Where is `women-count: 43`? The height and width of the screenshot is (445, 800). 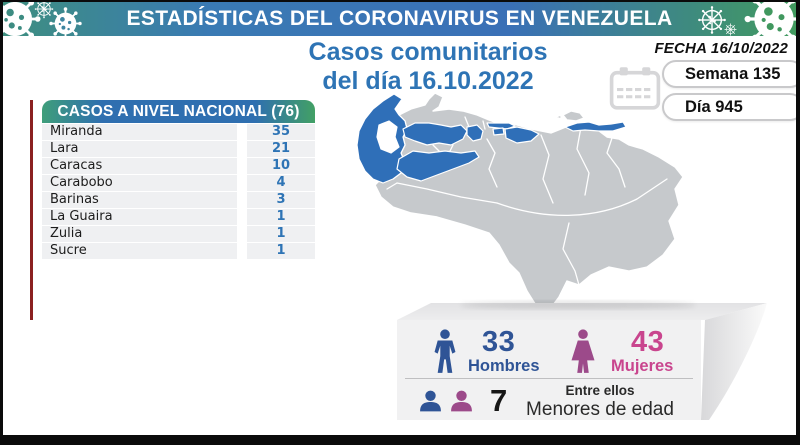
women-count: 43 is located at coordinates (648, 342).